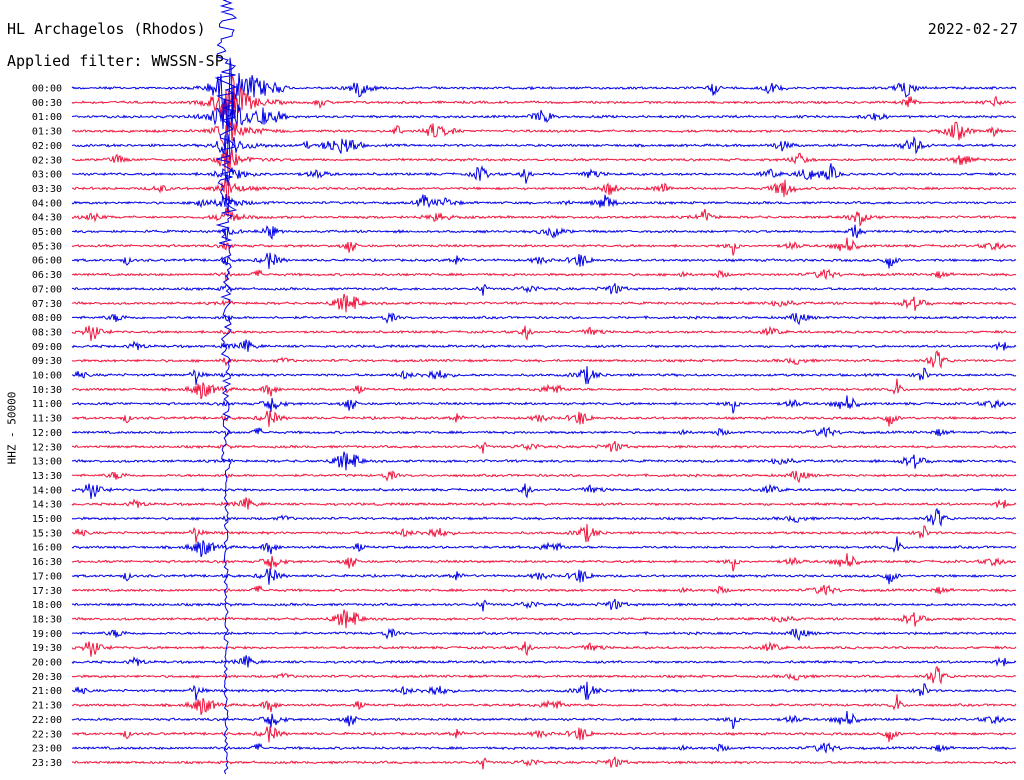 The image size is (1024, 780). What do you see at coordinates (47, 548) in the screenshot?
I see `row-time-label: 16:00` at bounding box center [47, 548].